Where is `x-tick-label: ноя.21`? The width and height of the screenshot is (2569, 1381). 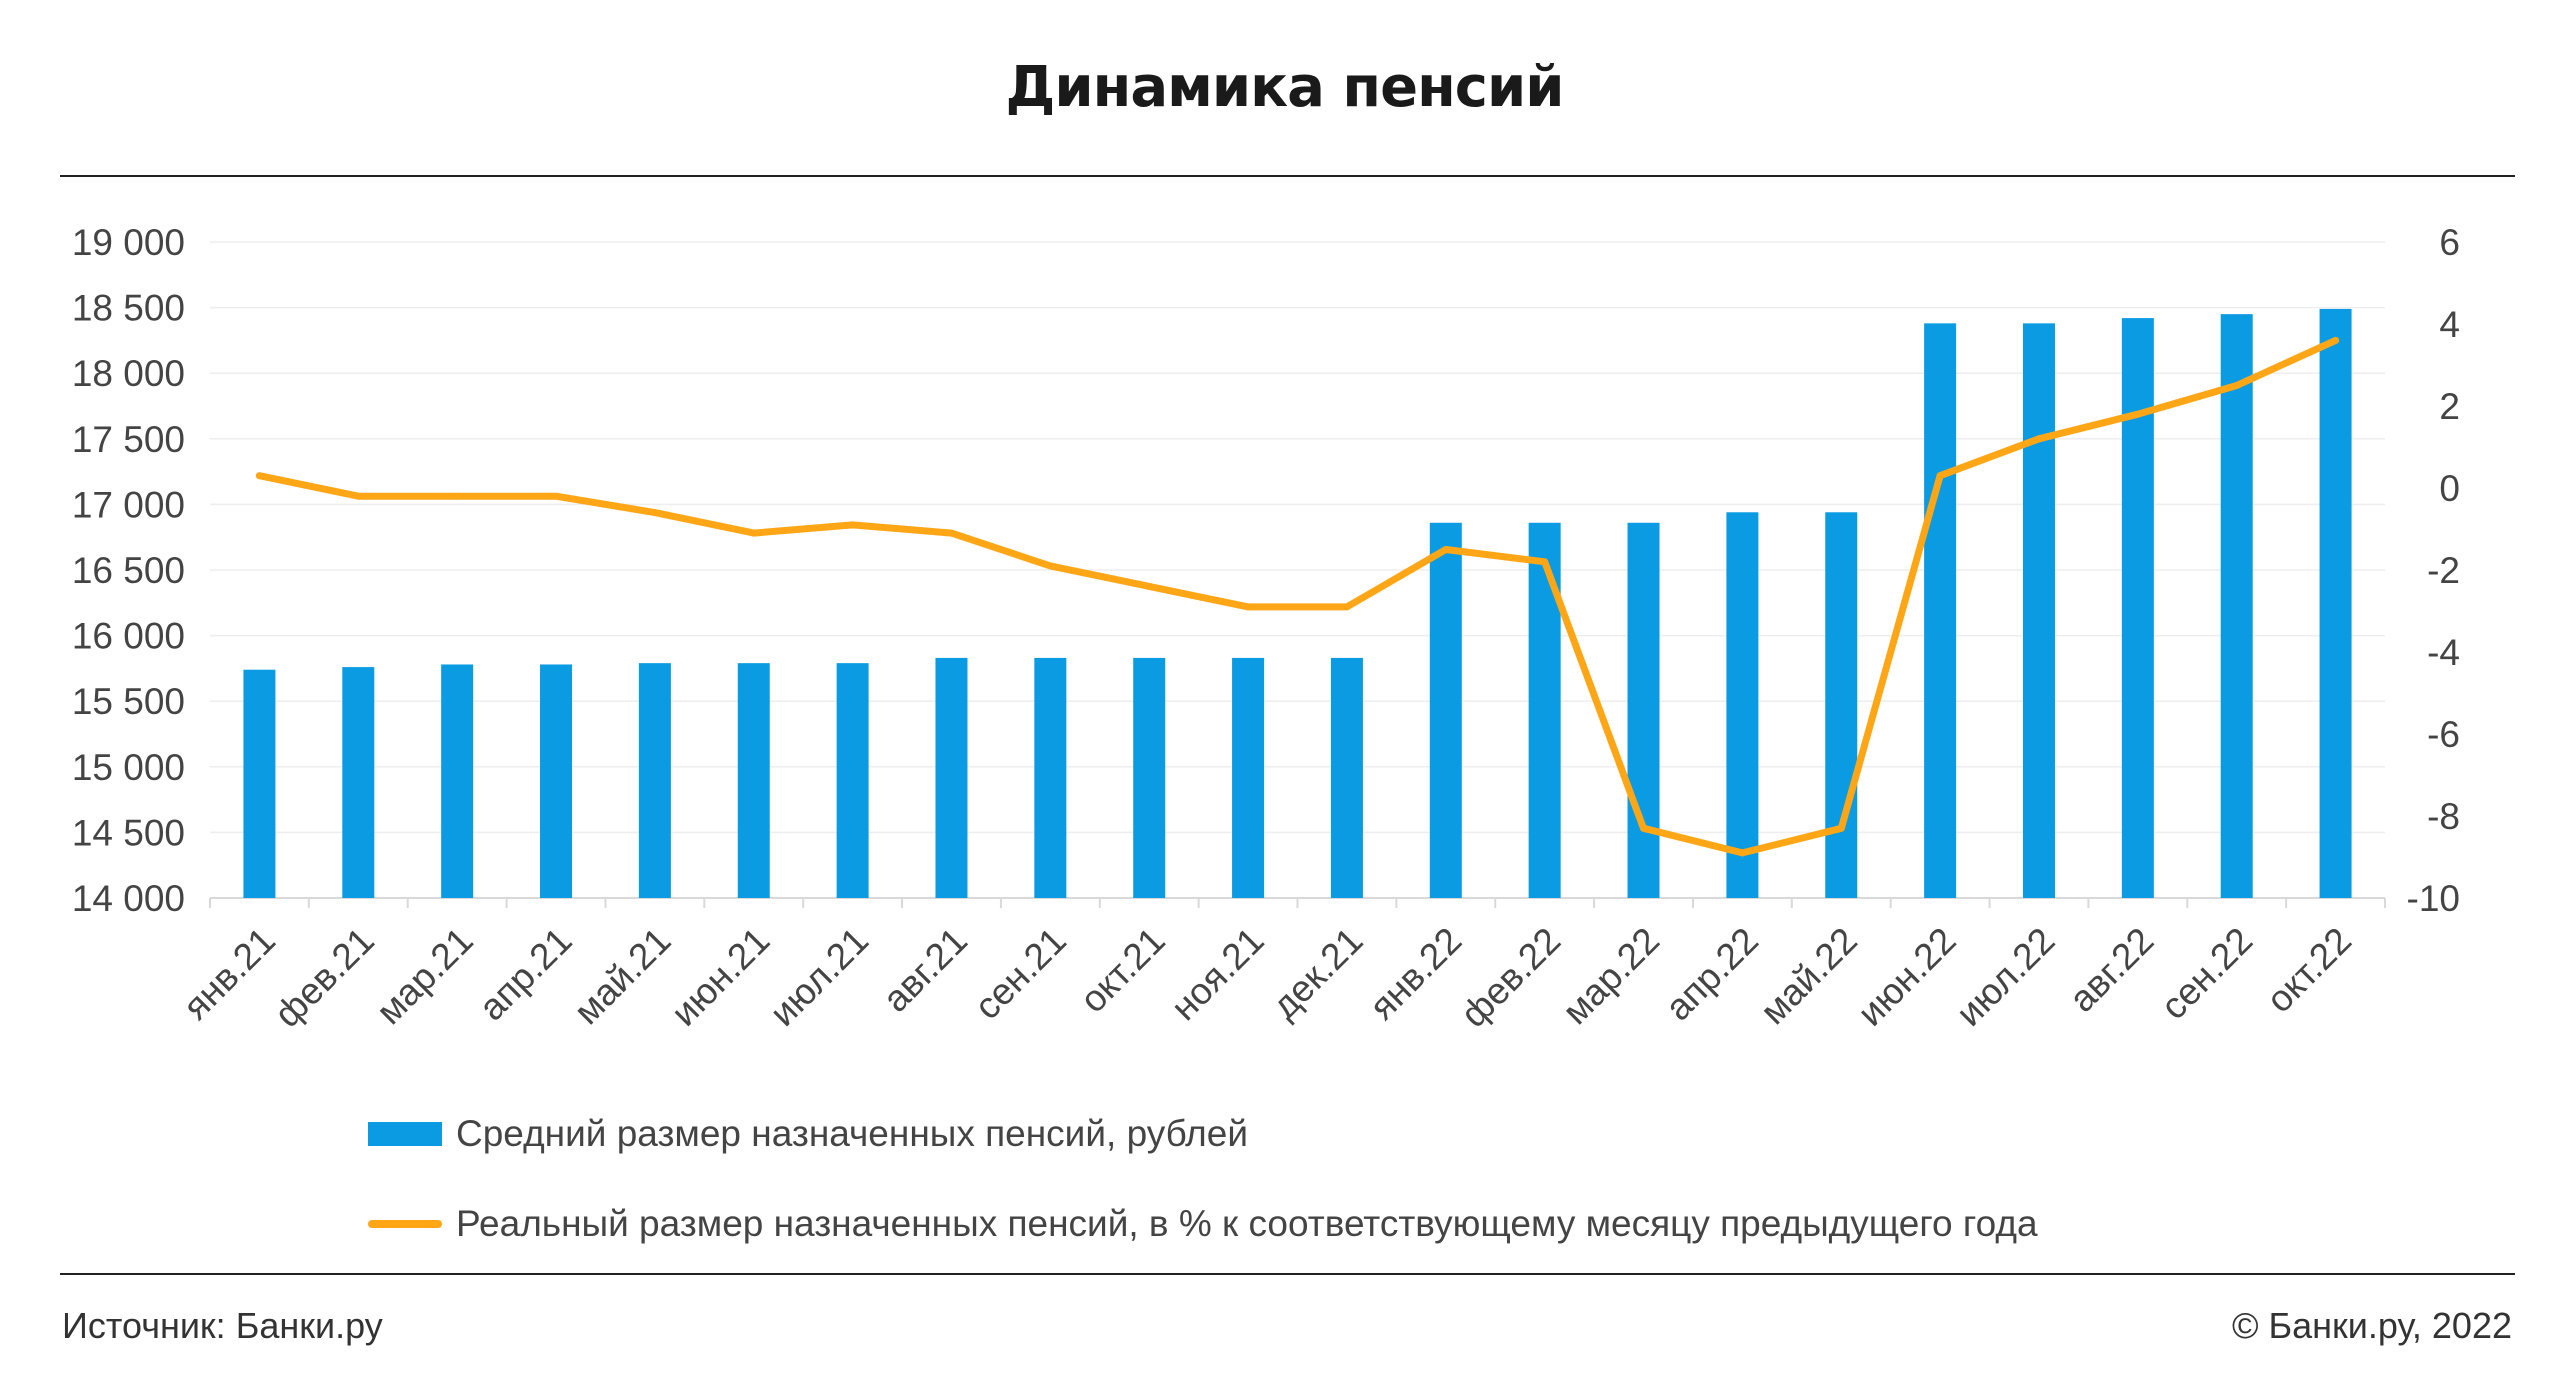 x-tick-label: ноя.21 is located at coordinates (1217, 974).